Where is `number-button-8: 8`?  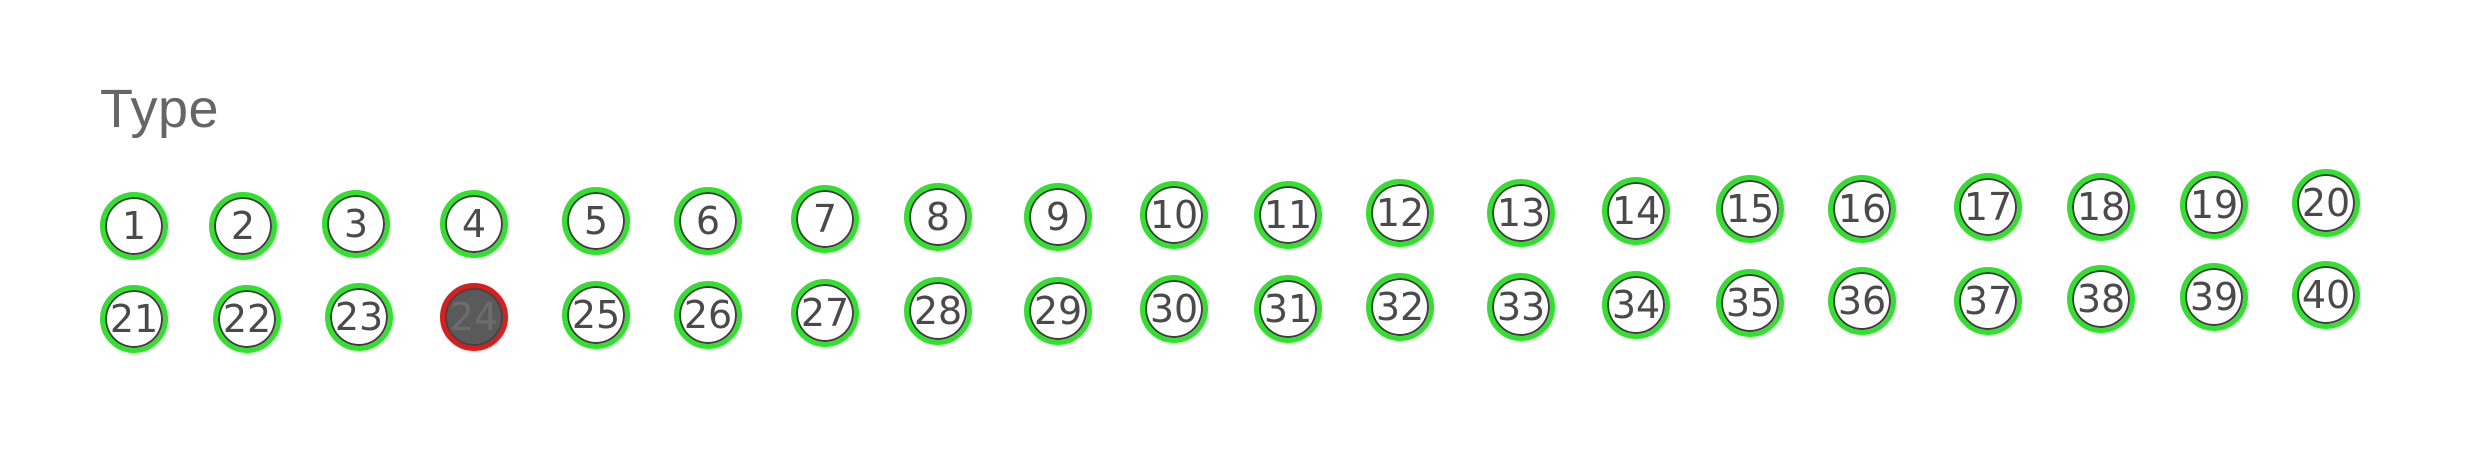
number-button-8: 8 is located at coordinates (938, 217).